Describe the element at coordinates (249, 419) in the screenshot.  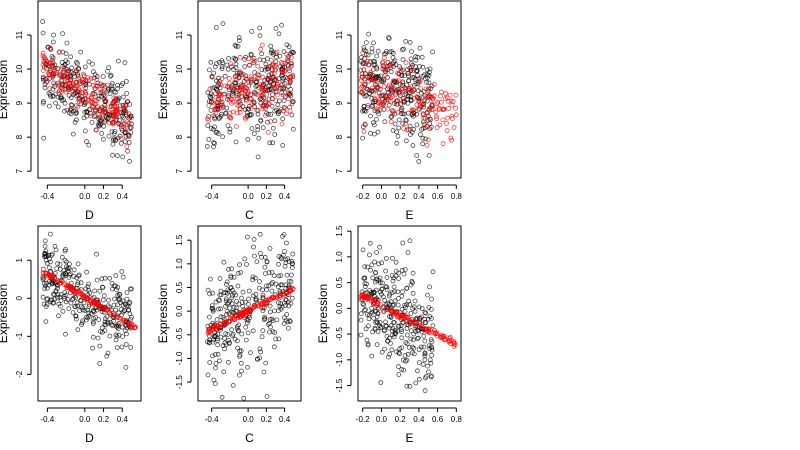
I see `x-tick-label: 0.0` at that location.